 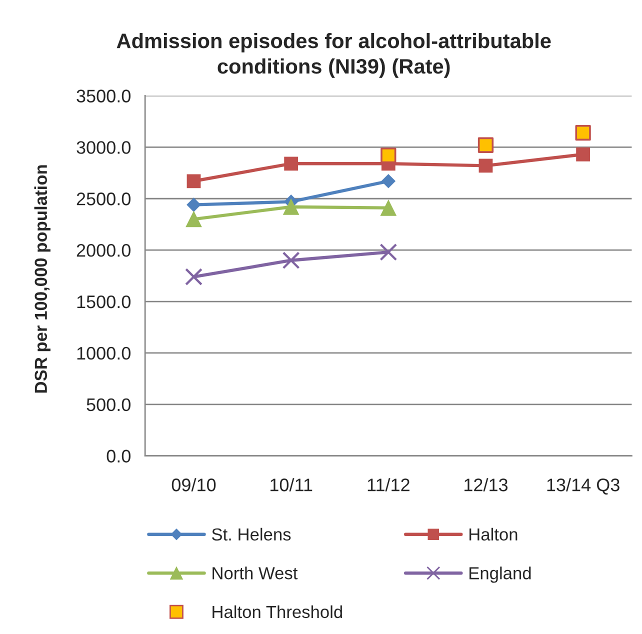 What do you see at coordinates (103, 353) in the screenshot?
I see `y-tick-label: 1000.0` at bounding box center [103, 353].